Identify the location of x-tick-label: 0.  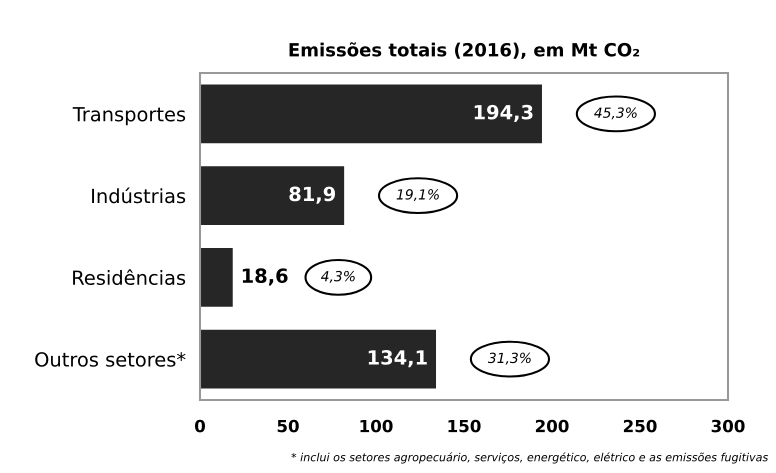
(200, 426).